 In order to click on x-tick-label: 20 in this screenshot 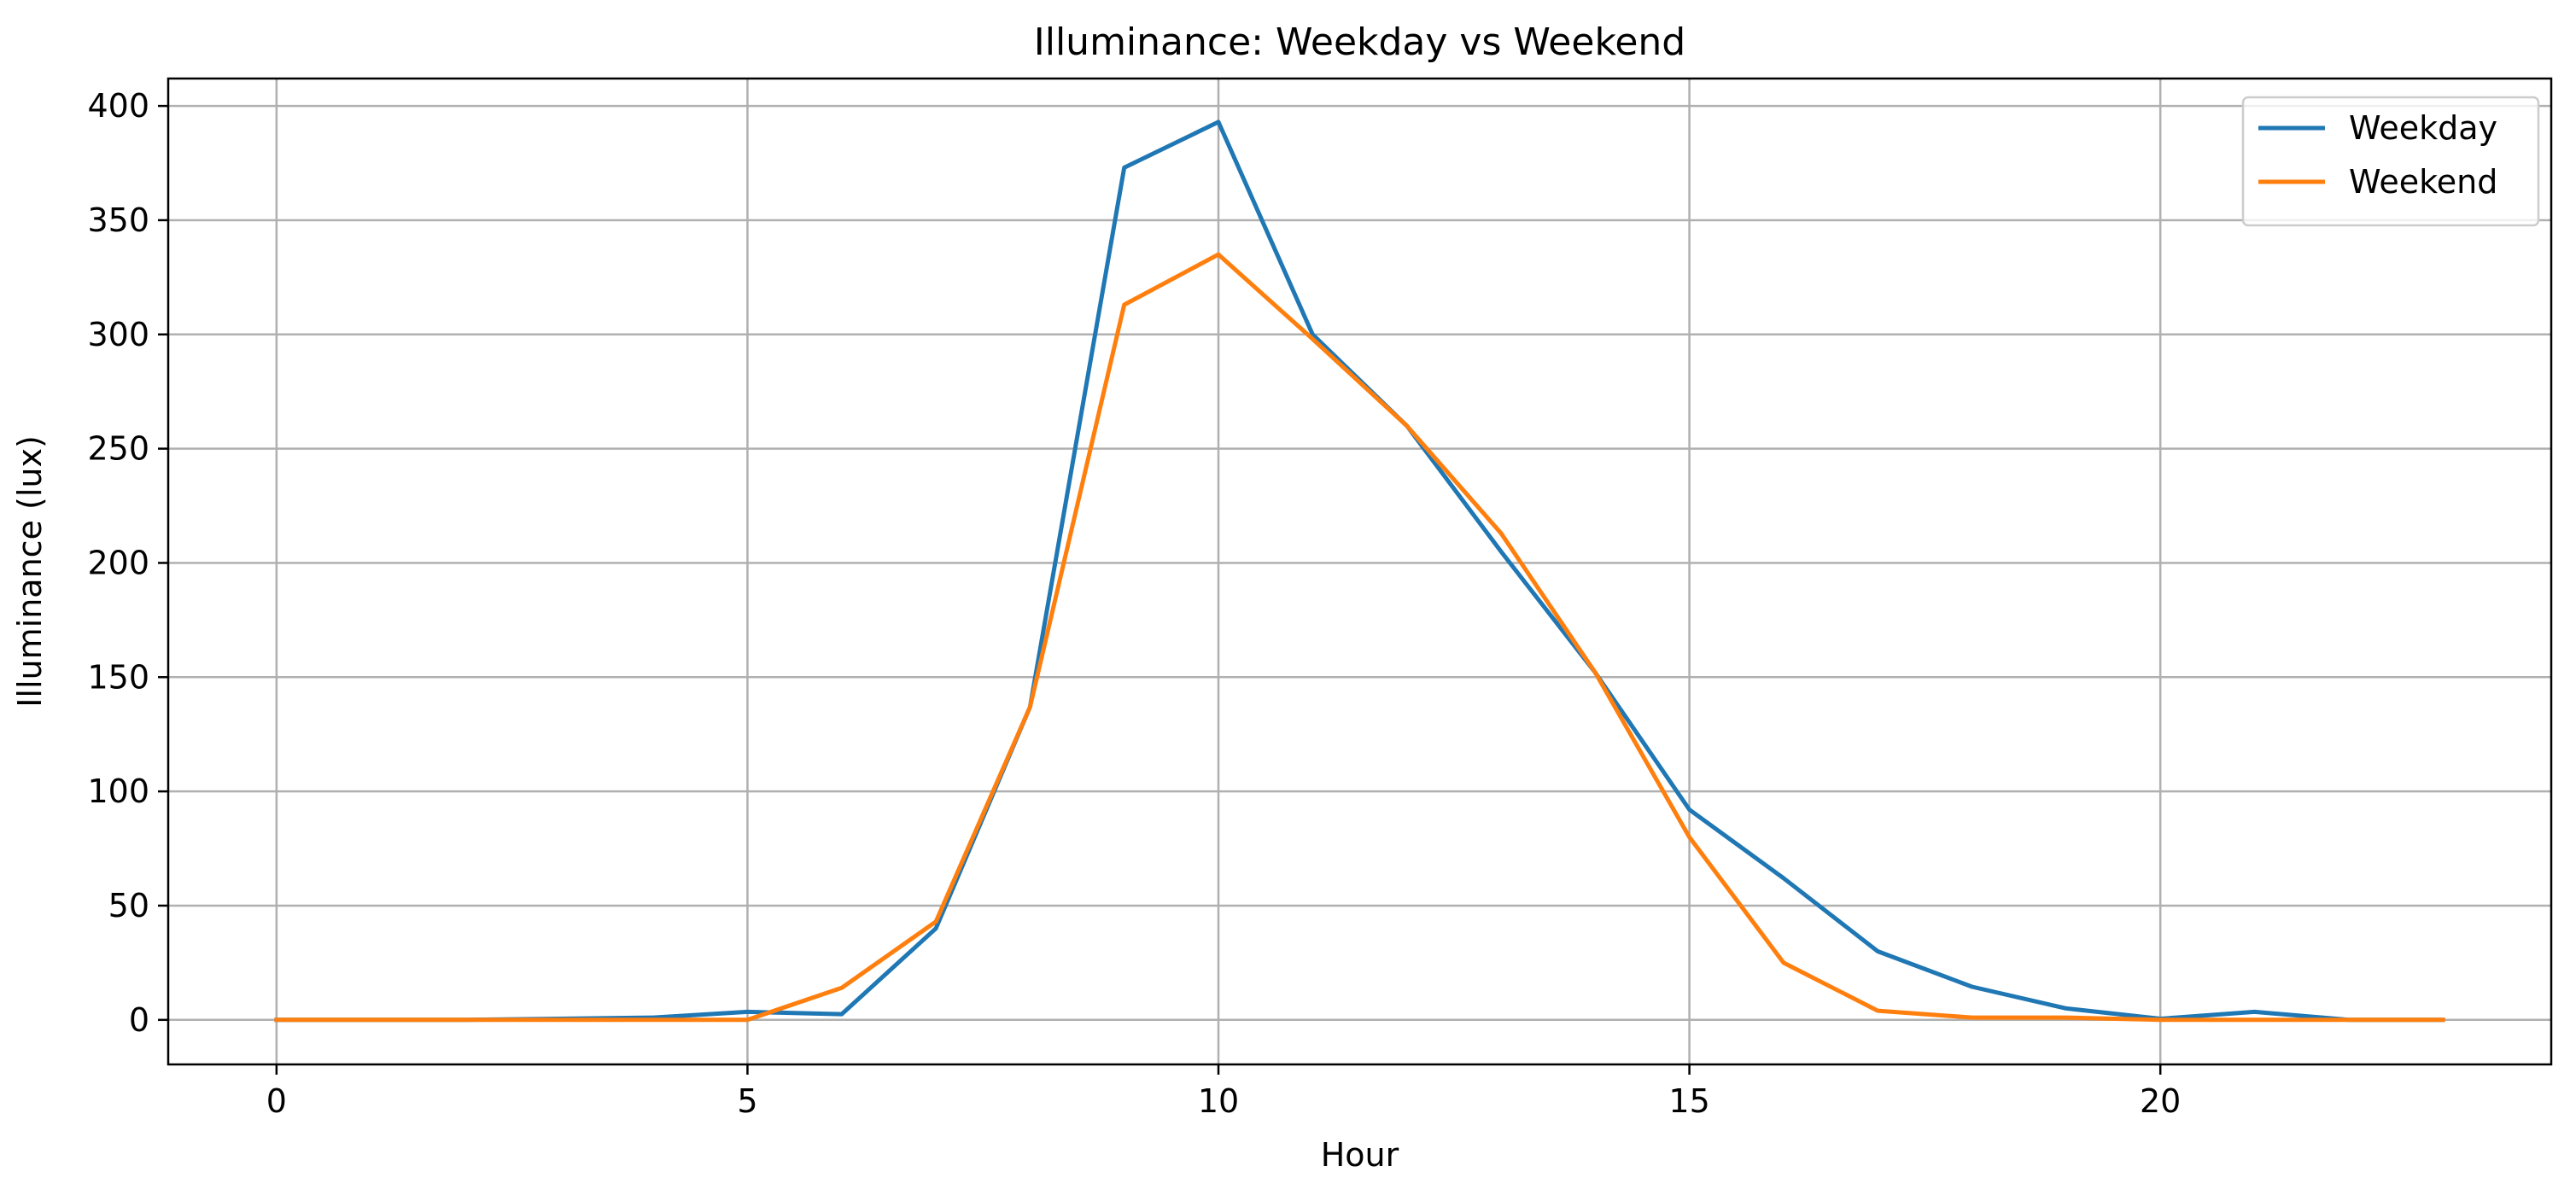, I will do `click(2160, 1101)`.